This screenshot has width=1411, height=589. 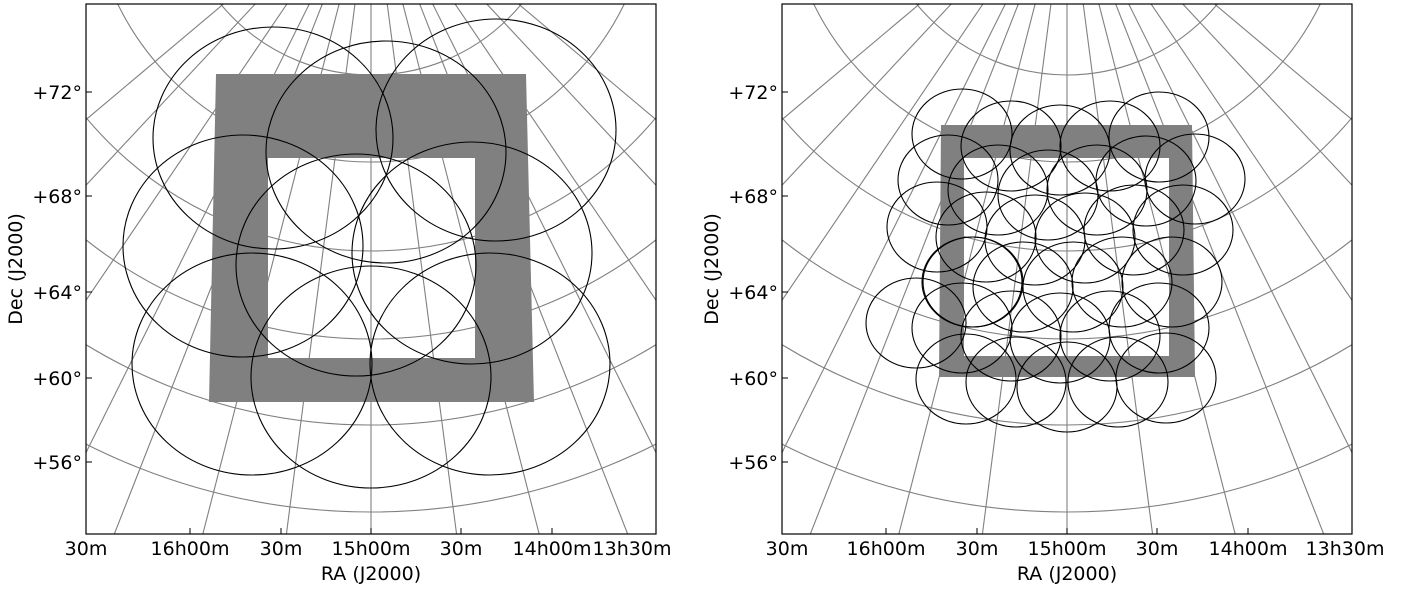 I want to click on left-dec-tick-label: +56°, so click(x=57, y=463).